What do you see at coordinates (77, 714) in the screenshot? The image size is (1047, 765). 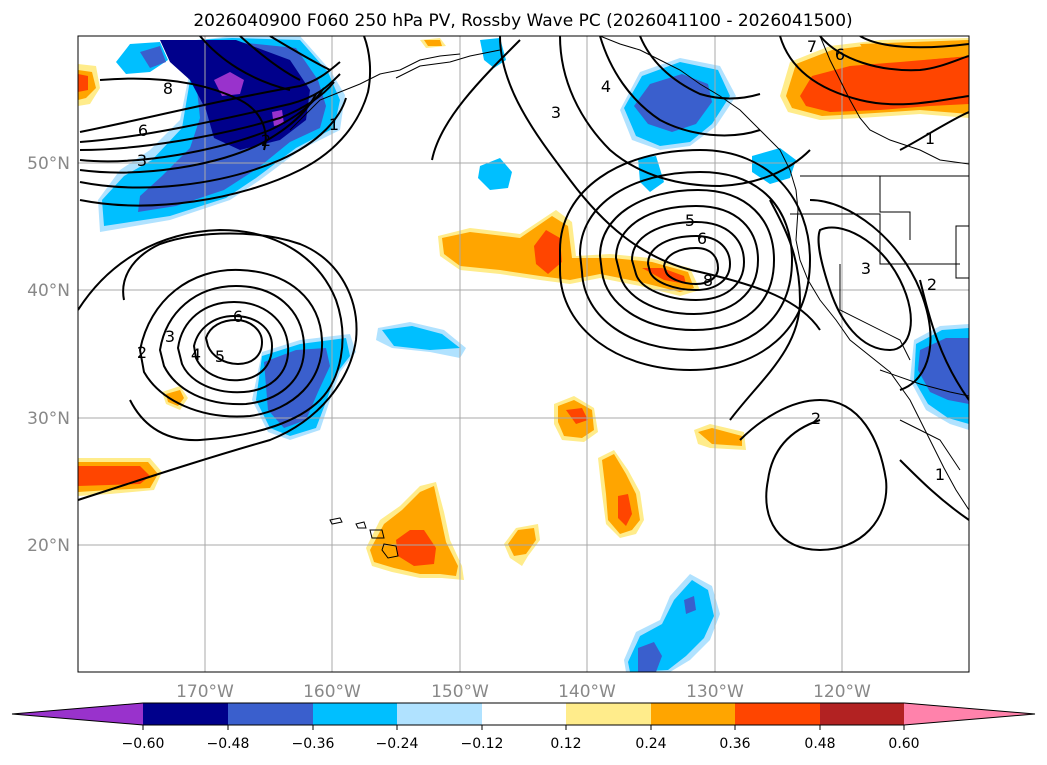 I see `colorbar-extend-min` at bounding box center [77, 714].